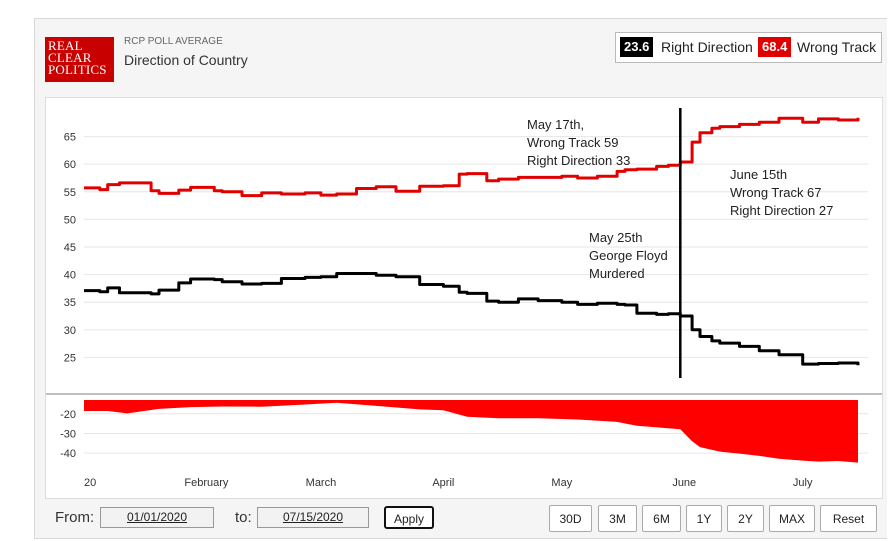 The width and height of the screenshot is (891, 541). Describe the element at coordinates (745, 518) in the screenshot. I see `range-2y-button: 2Y` at that location.